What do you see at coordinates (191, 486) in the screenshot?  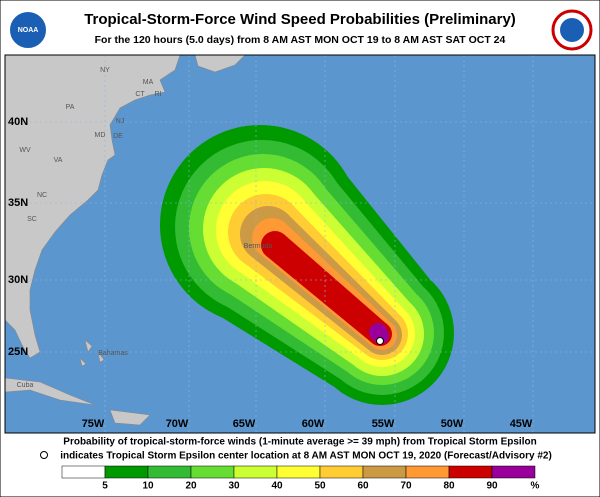 I see `legend-label: 20` at bounding box center [191, 486].